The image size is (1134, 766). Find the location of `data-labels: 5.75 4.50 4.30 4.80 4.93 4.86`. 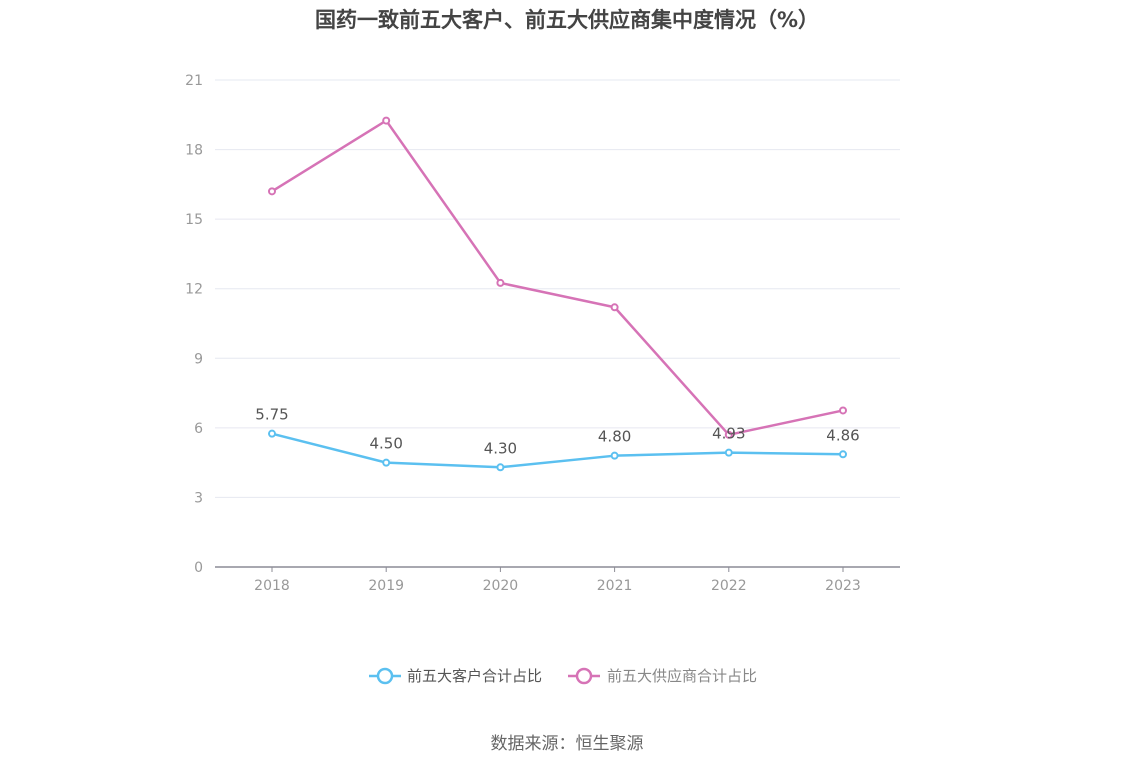

data-labels: 5.75 4.50 4.30 4.80 4.93 4.86 is located at coordinates (557, 432).